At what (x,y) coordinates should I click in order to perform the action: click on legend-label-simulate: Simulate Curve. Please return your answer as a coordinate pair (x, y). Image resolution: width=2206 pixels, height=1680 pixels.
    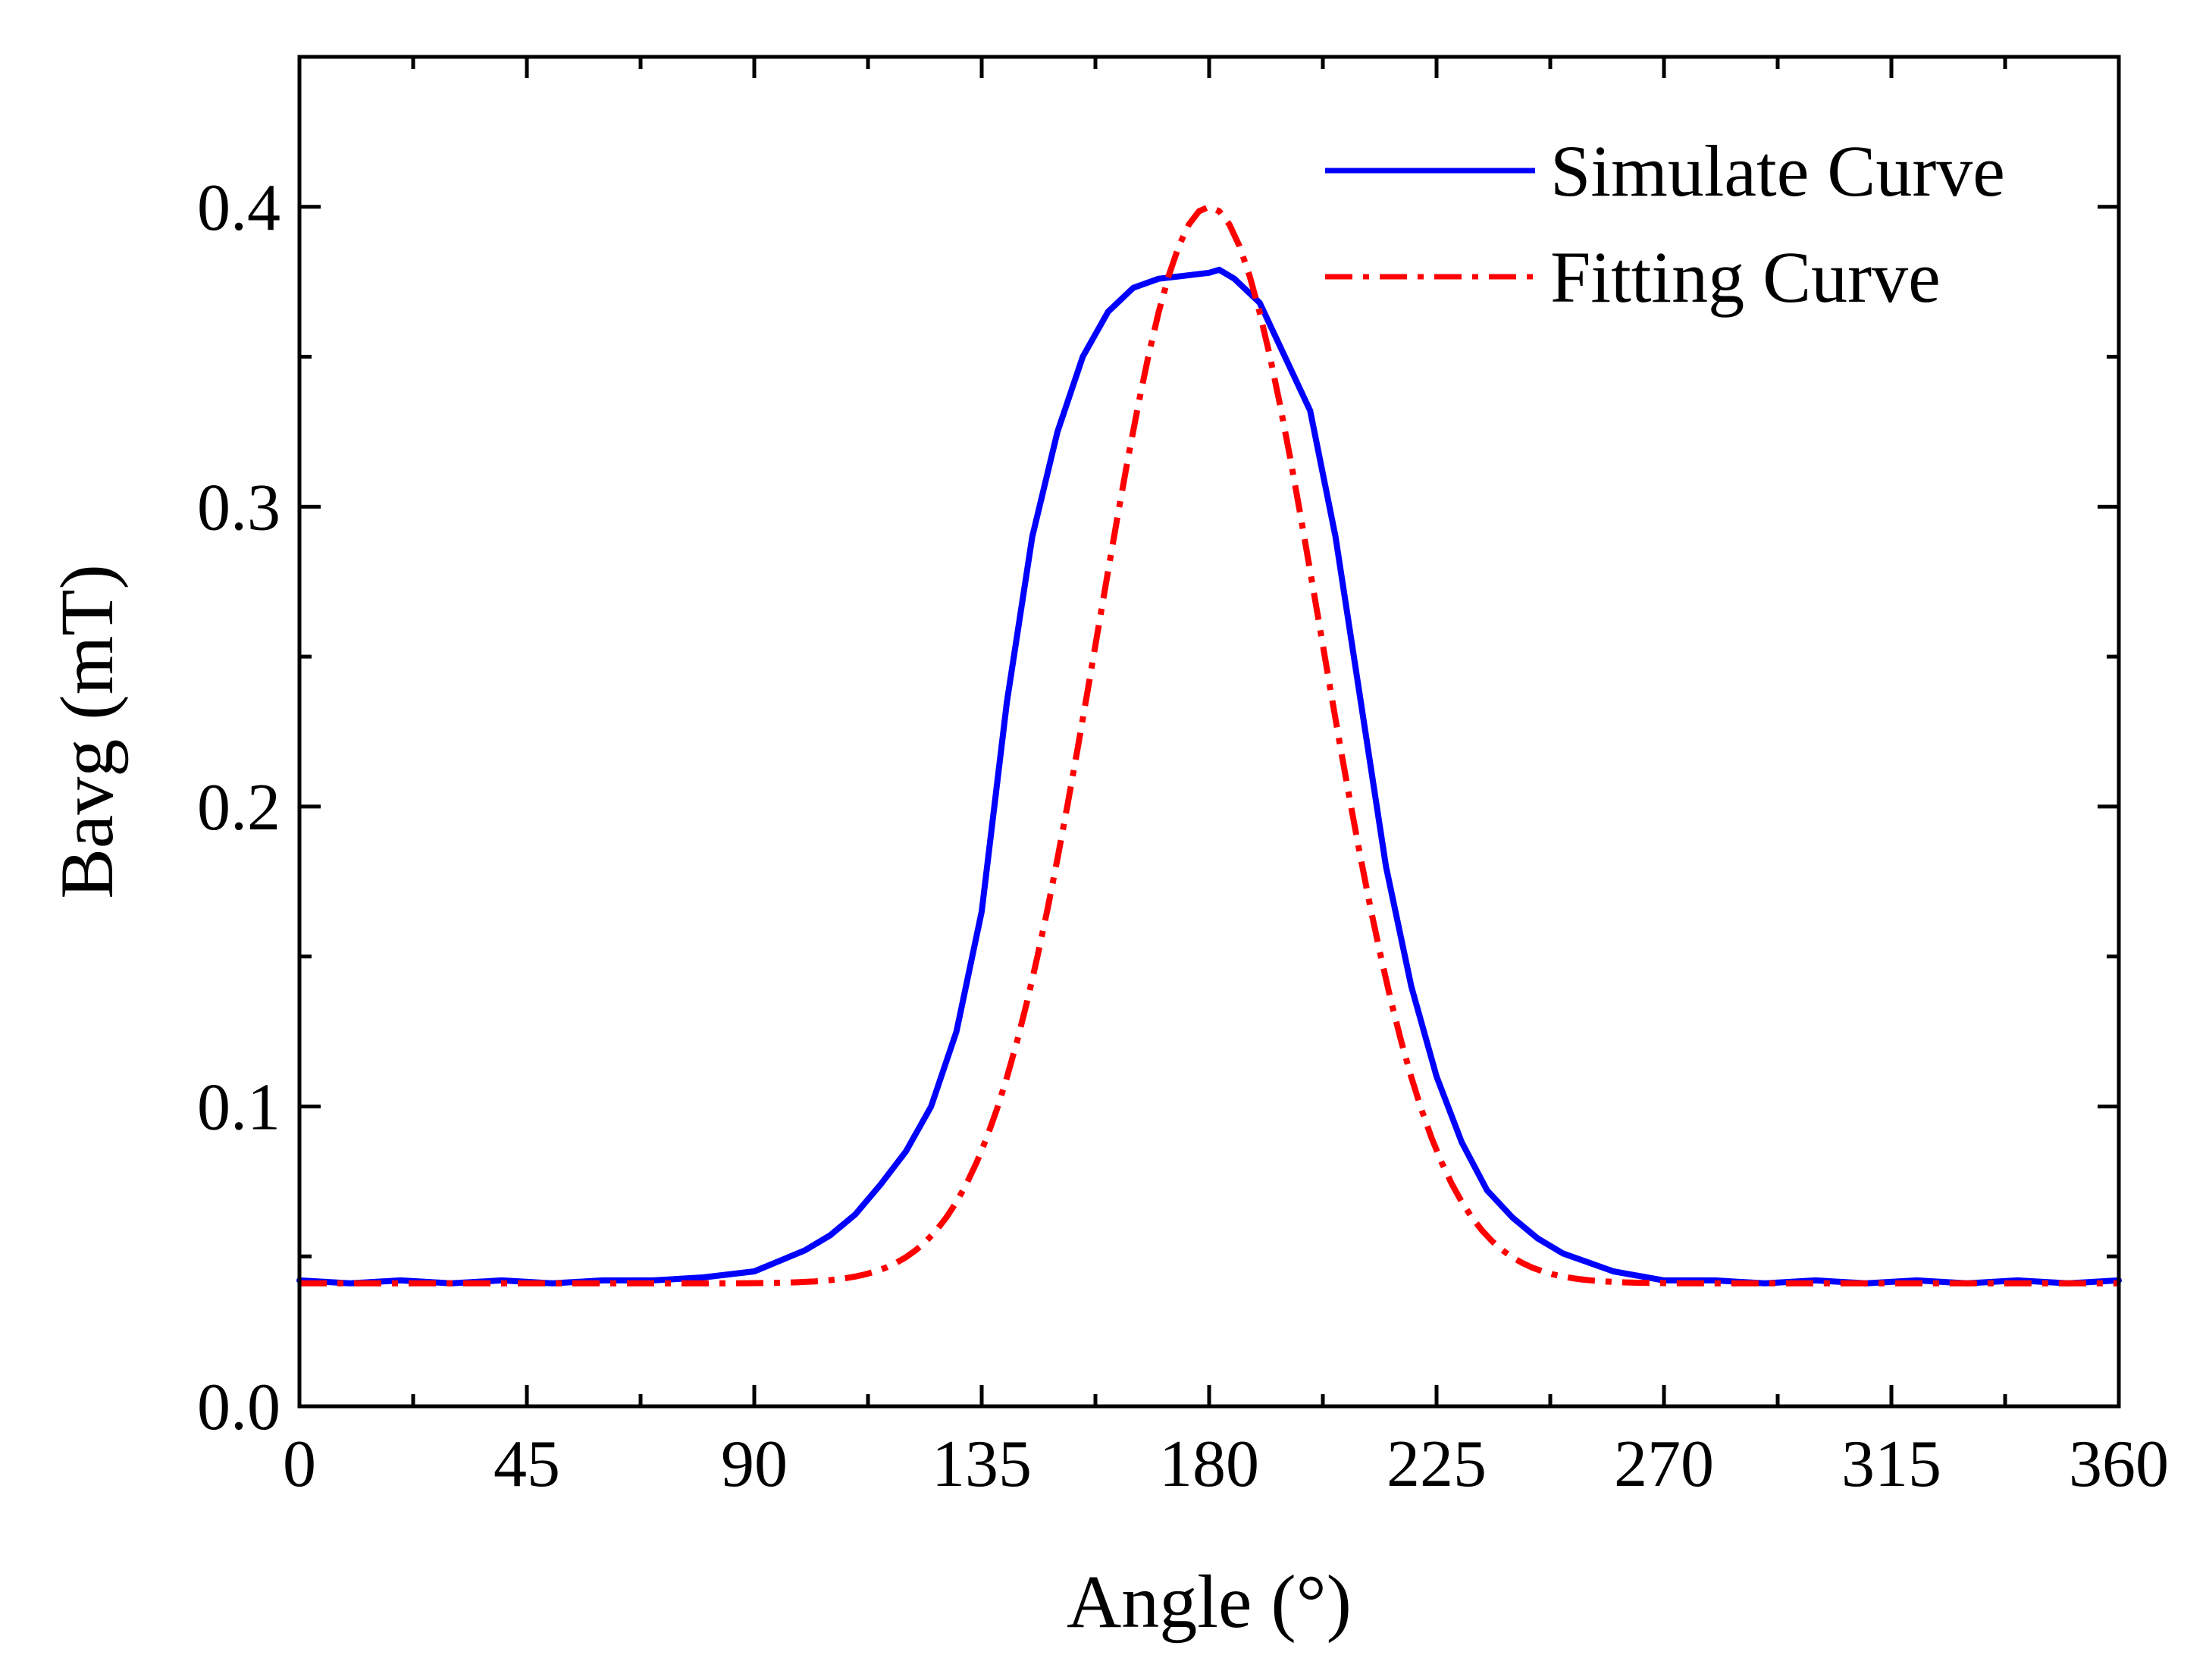
    Looking at the image, I should click on (1777, 171).